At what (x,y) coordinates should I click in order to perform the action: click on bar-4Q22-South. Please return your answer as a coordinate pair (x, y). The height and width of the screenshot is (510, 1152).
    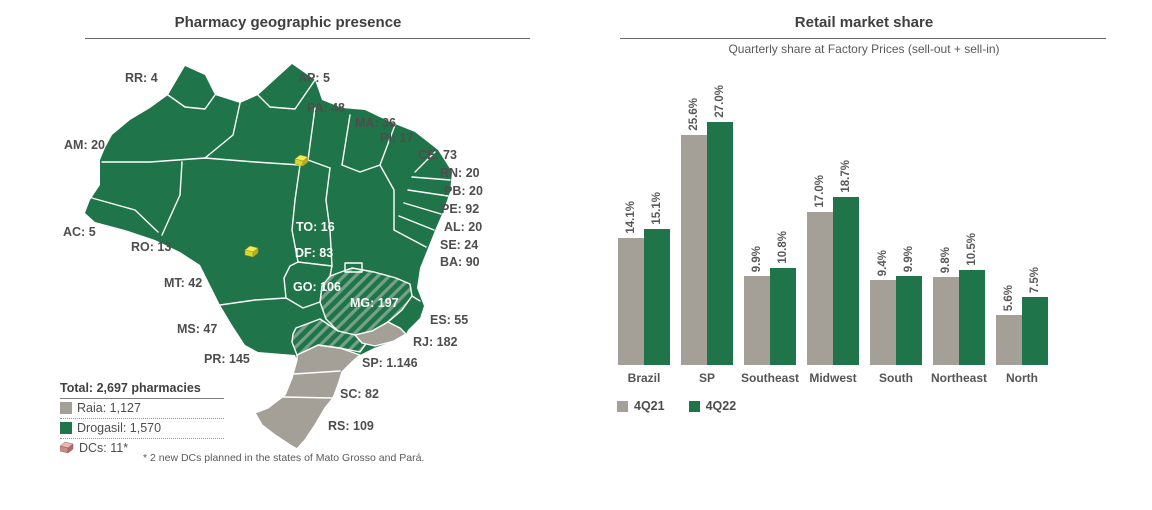
    Looking at the image, I should click on (909, 320).